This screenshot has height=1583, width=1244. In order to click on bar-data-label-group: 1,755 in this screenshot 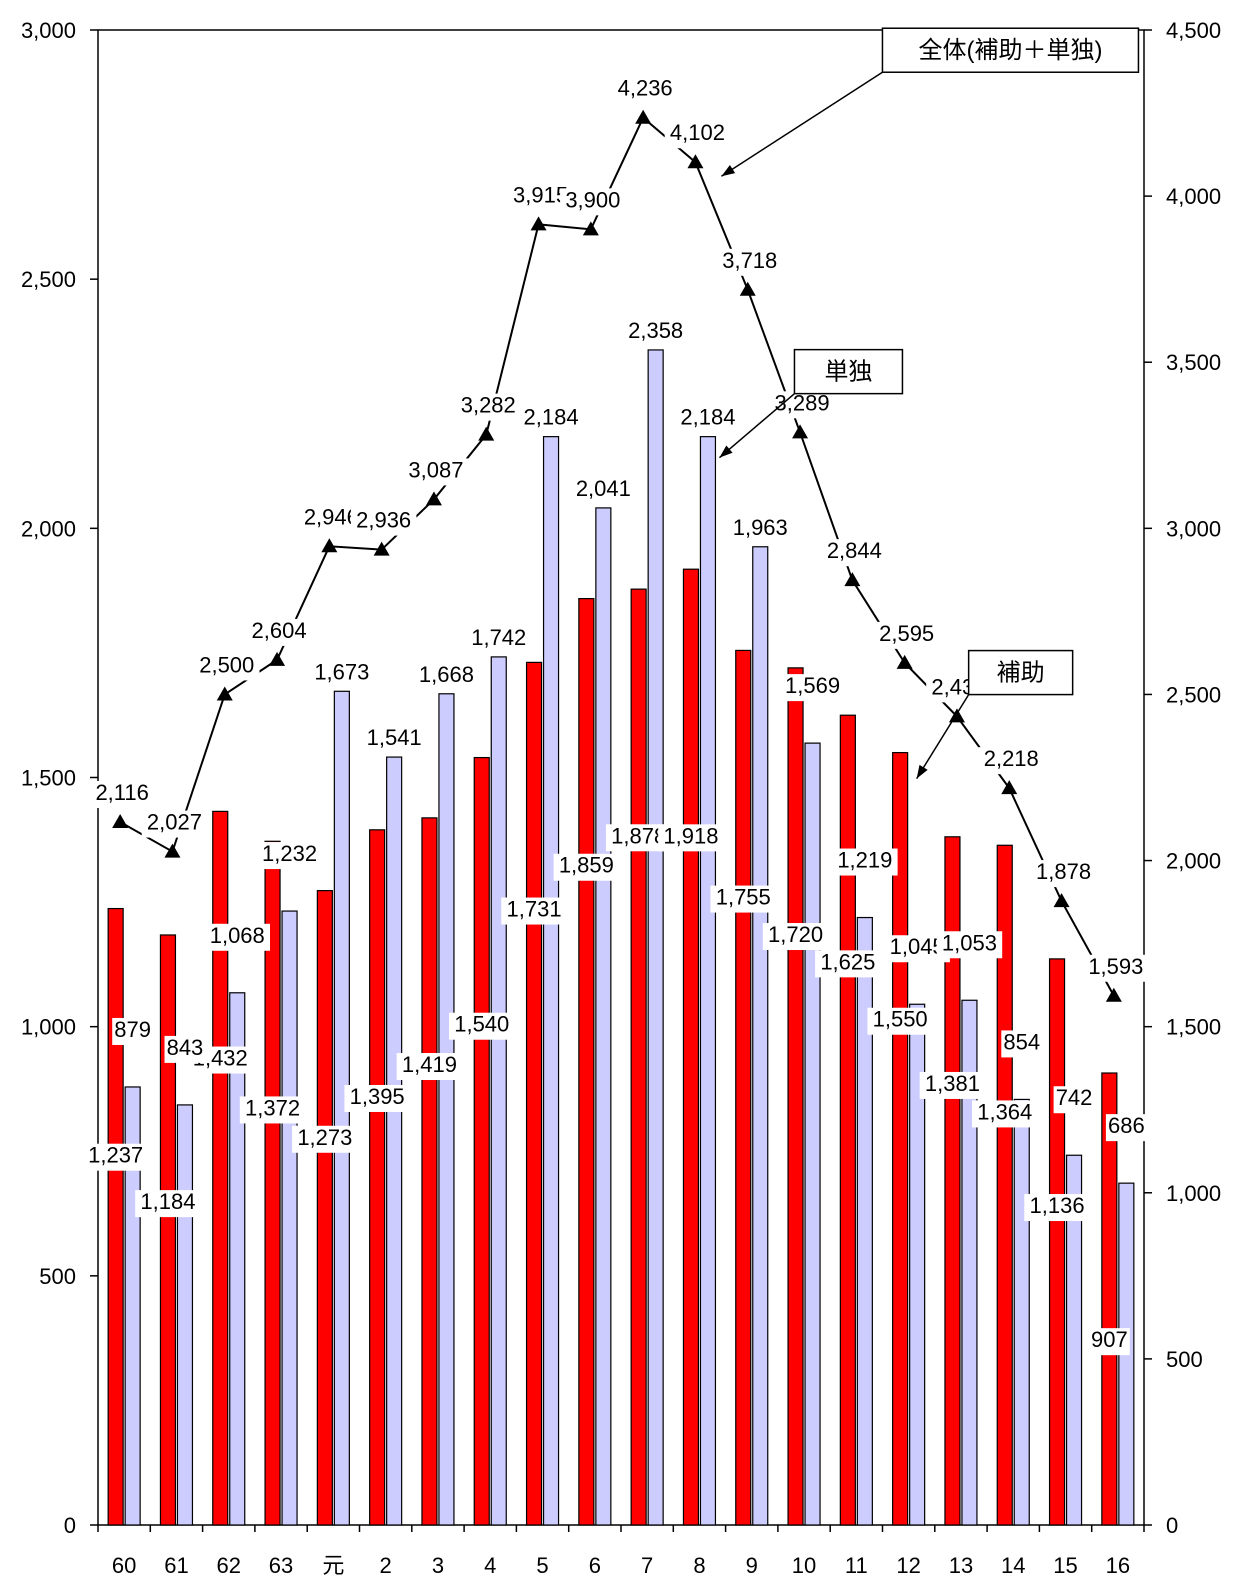, I will do `click(743, 899)`.